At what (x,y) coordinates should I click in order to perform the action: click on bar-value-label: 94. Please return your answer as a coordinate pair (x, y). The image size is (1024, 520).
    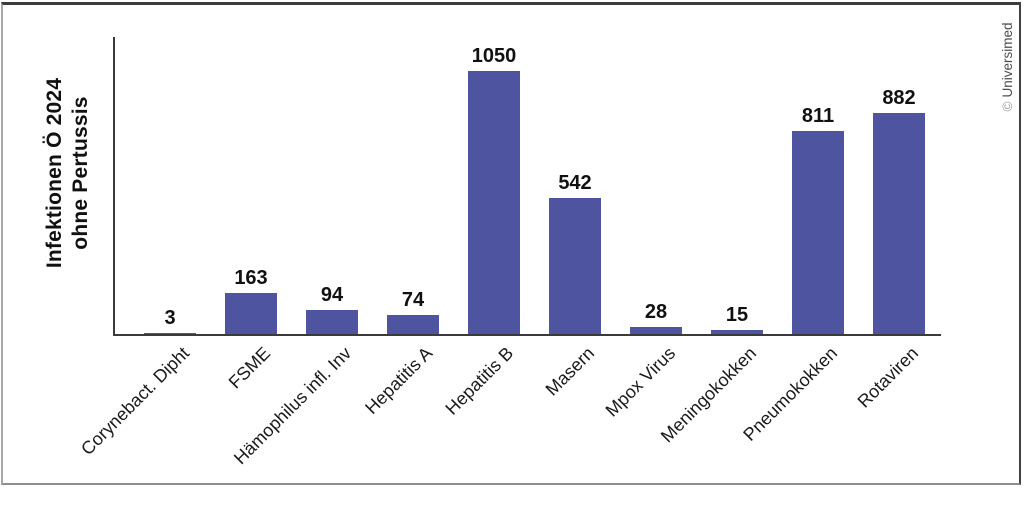
    Looking at the image, I should click on (332, 295).